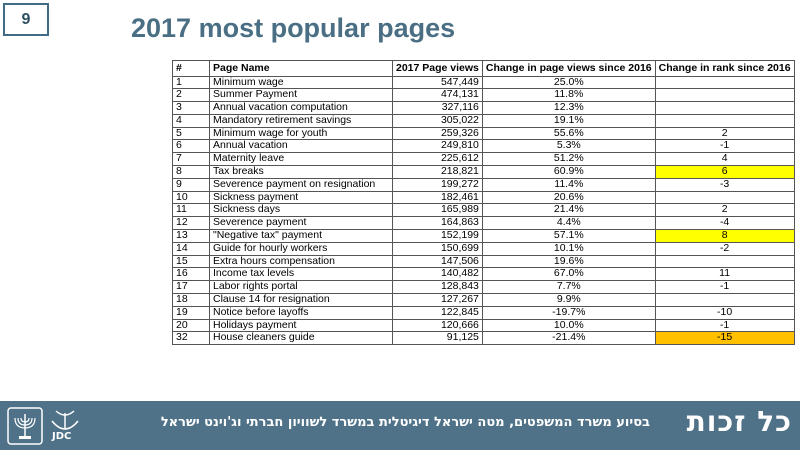 The width and height of the screenshot is (800, 450). Describe the element at coordinates (26, 19) in the screenshot. I see `slide-number: 9` at that location.